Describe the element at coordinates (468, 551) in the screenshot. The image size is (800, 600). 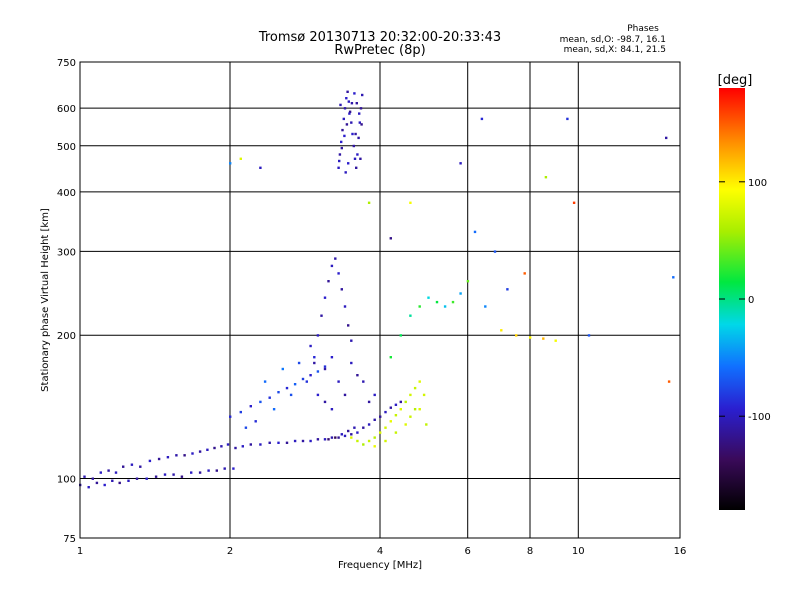
I see `x-tick-label: 6` at that location.